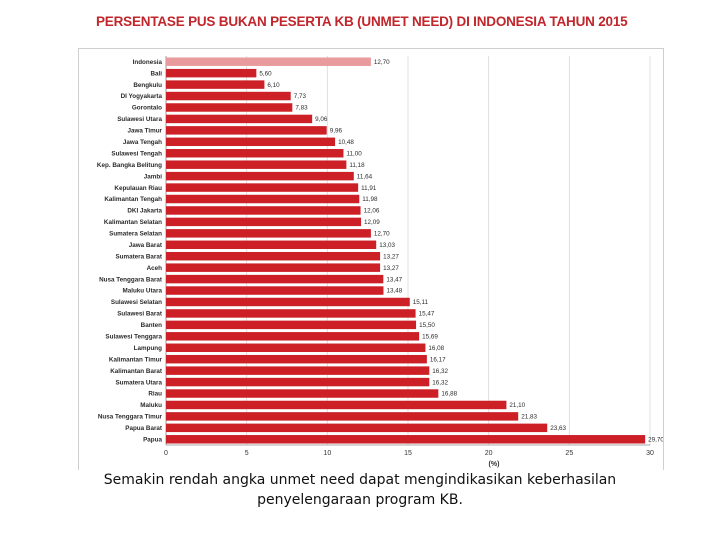 The image size is (720, 540). What do you see at coordinates (427, 314) in the screenshot?
I see `value-label-22: 15,47` at bounding box center [427, 314].